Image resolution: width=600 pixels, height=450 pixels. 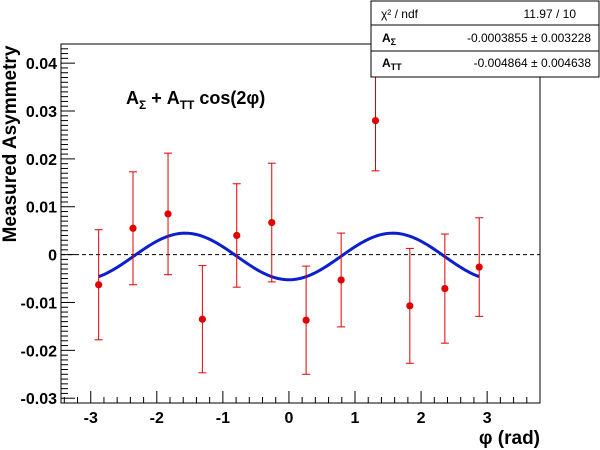 I want to click on formula-sub-sigma: Σ, so click(x=142, y=105).